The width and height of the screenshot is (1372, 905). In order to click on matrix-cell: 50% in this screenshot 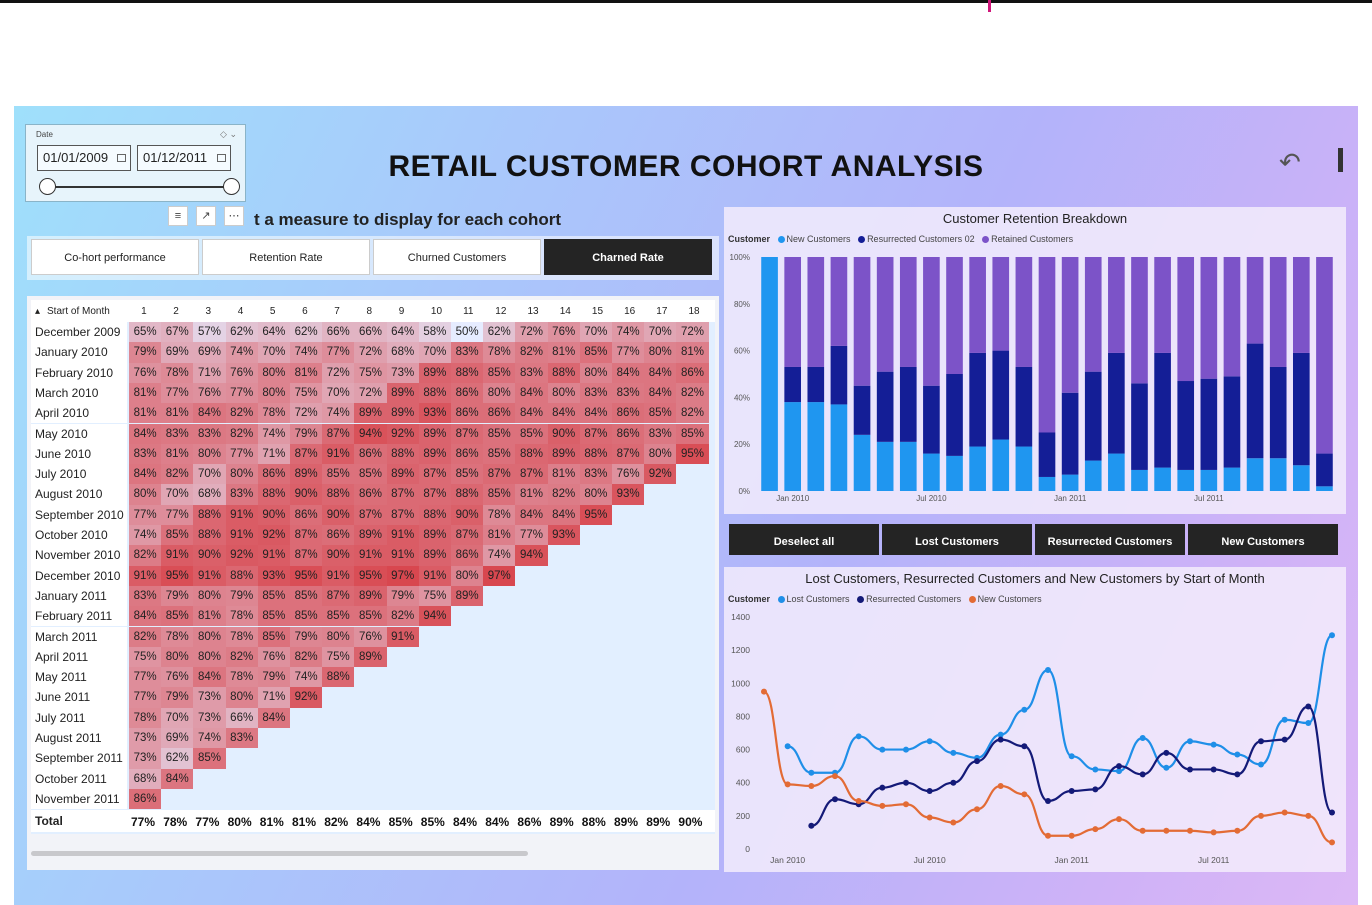, I will do `click(467, 332)`.